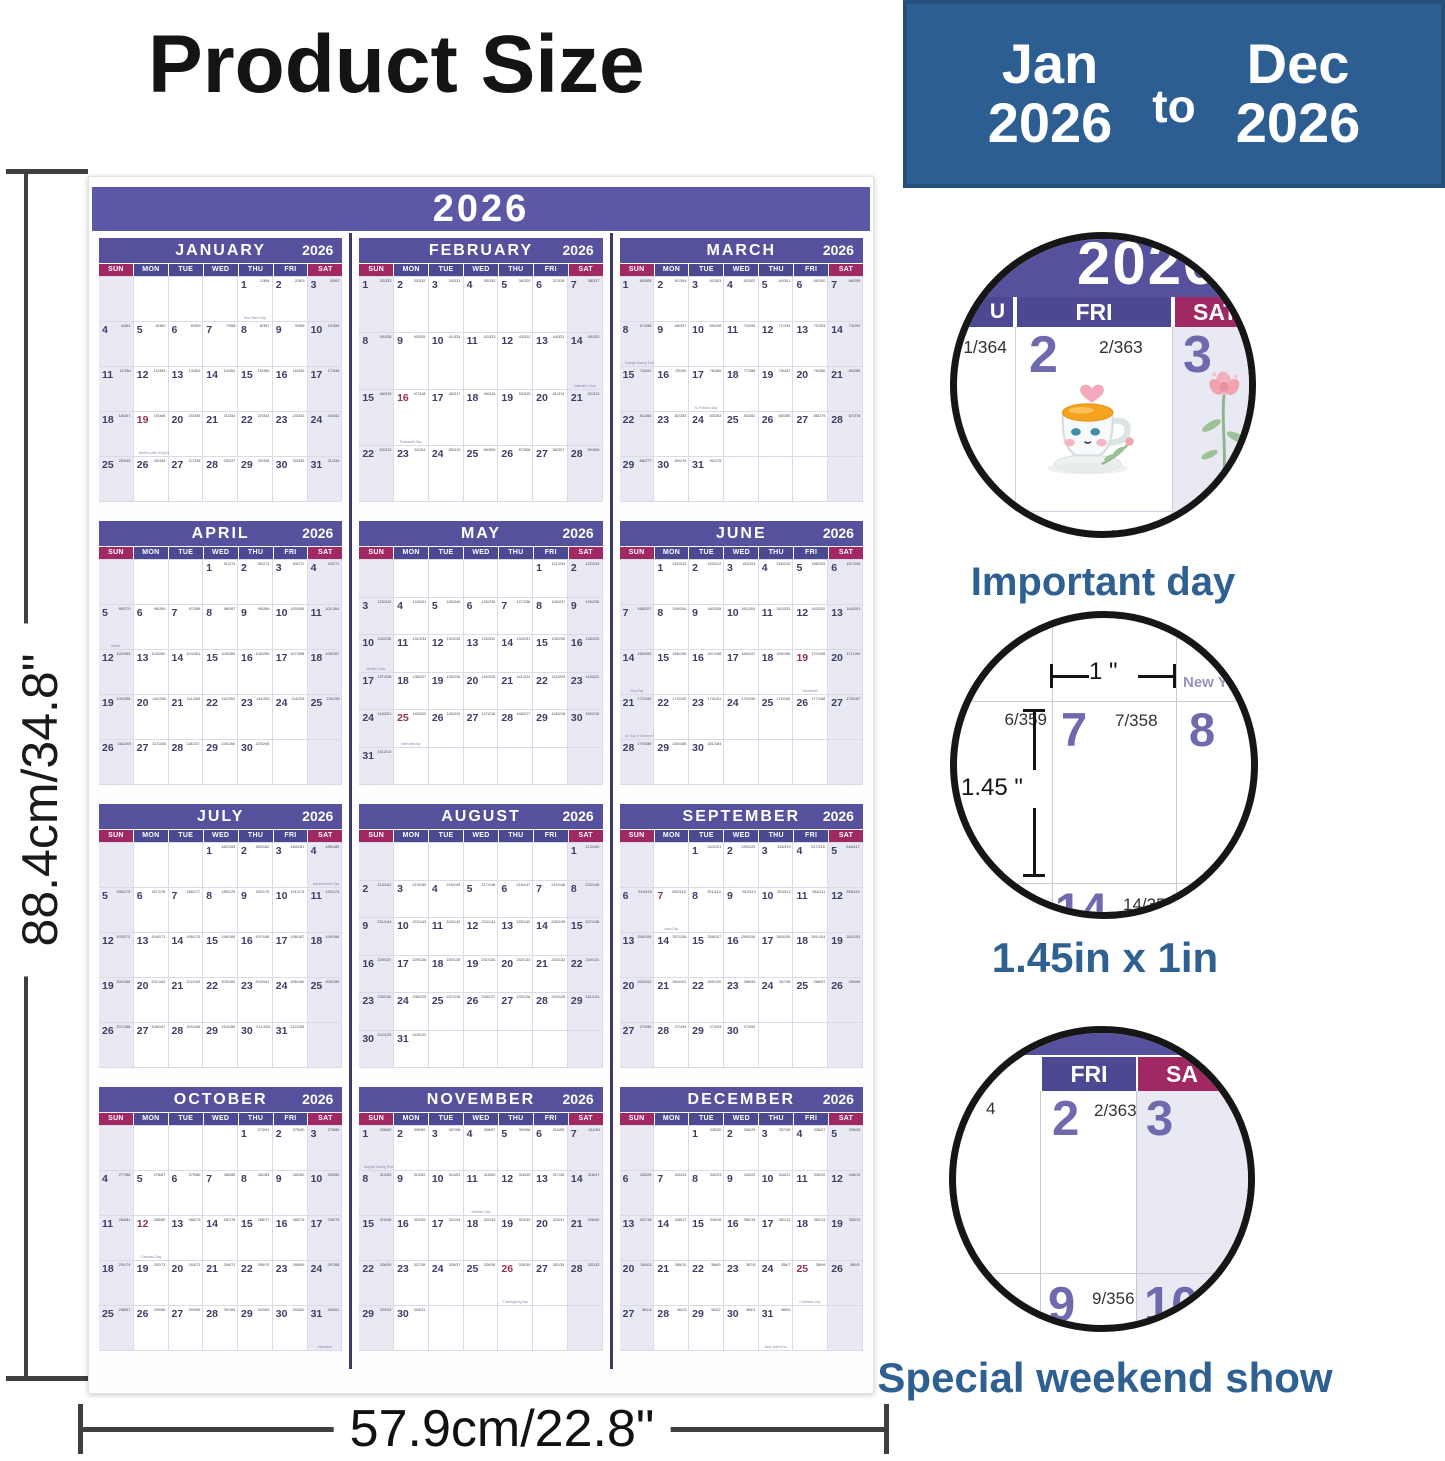 The image size is (1445, 1461). What do you see at coordinates (516, 974) in the screenshot?
I see `day-cell: 20 232/133` at bounding box center [516, 974].